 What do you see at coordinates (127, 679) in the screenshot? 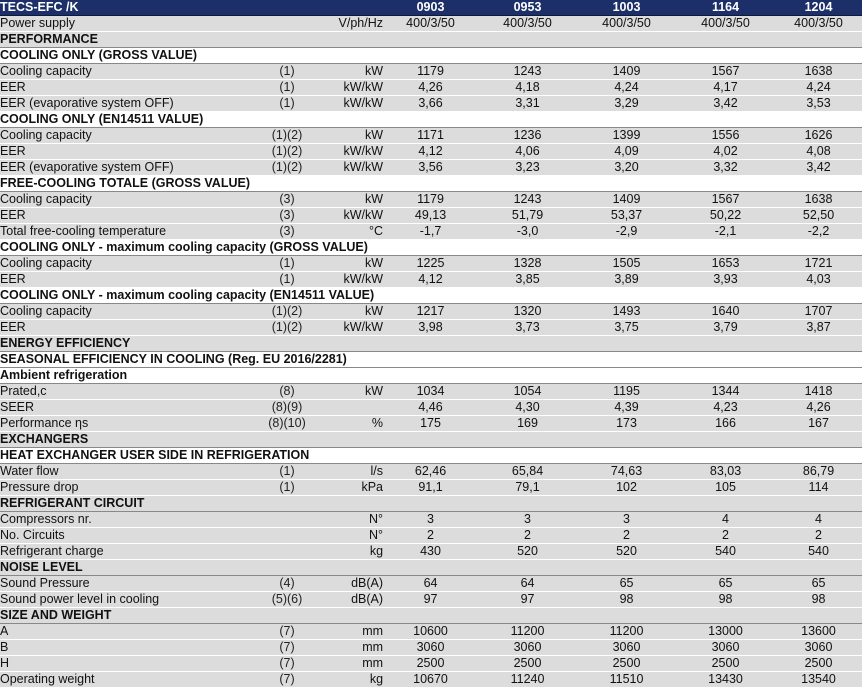
I see `row-label: Operating weight` at bounding box center [127, 679].